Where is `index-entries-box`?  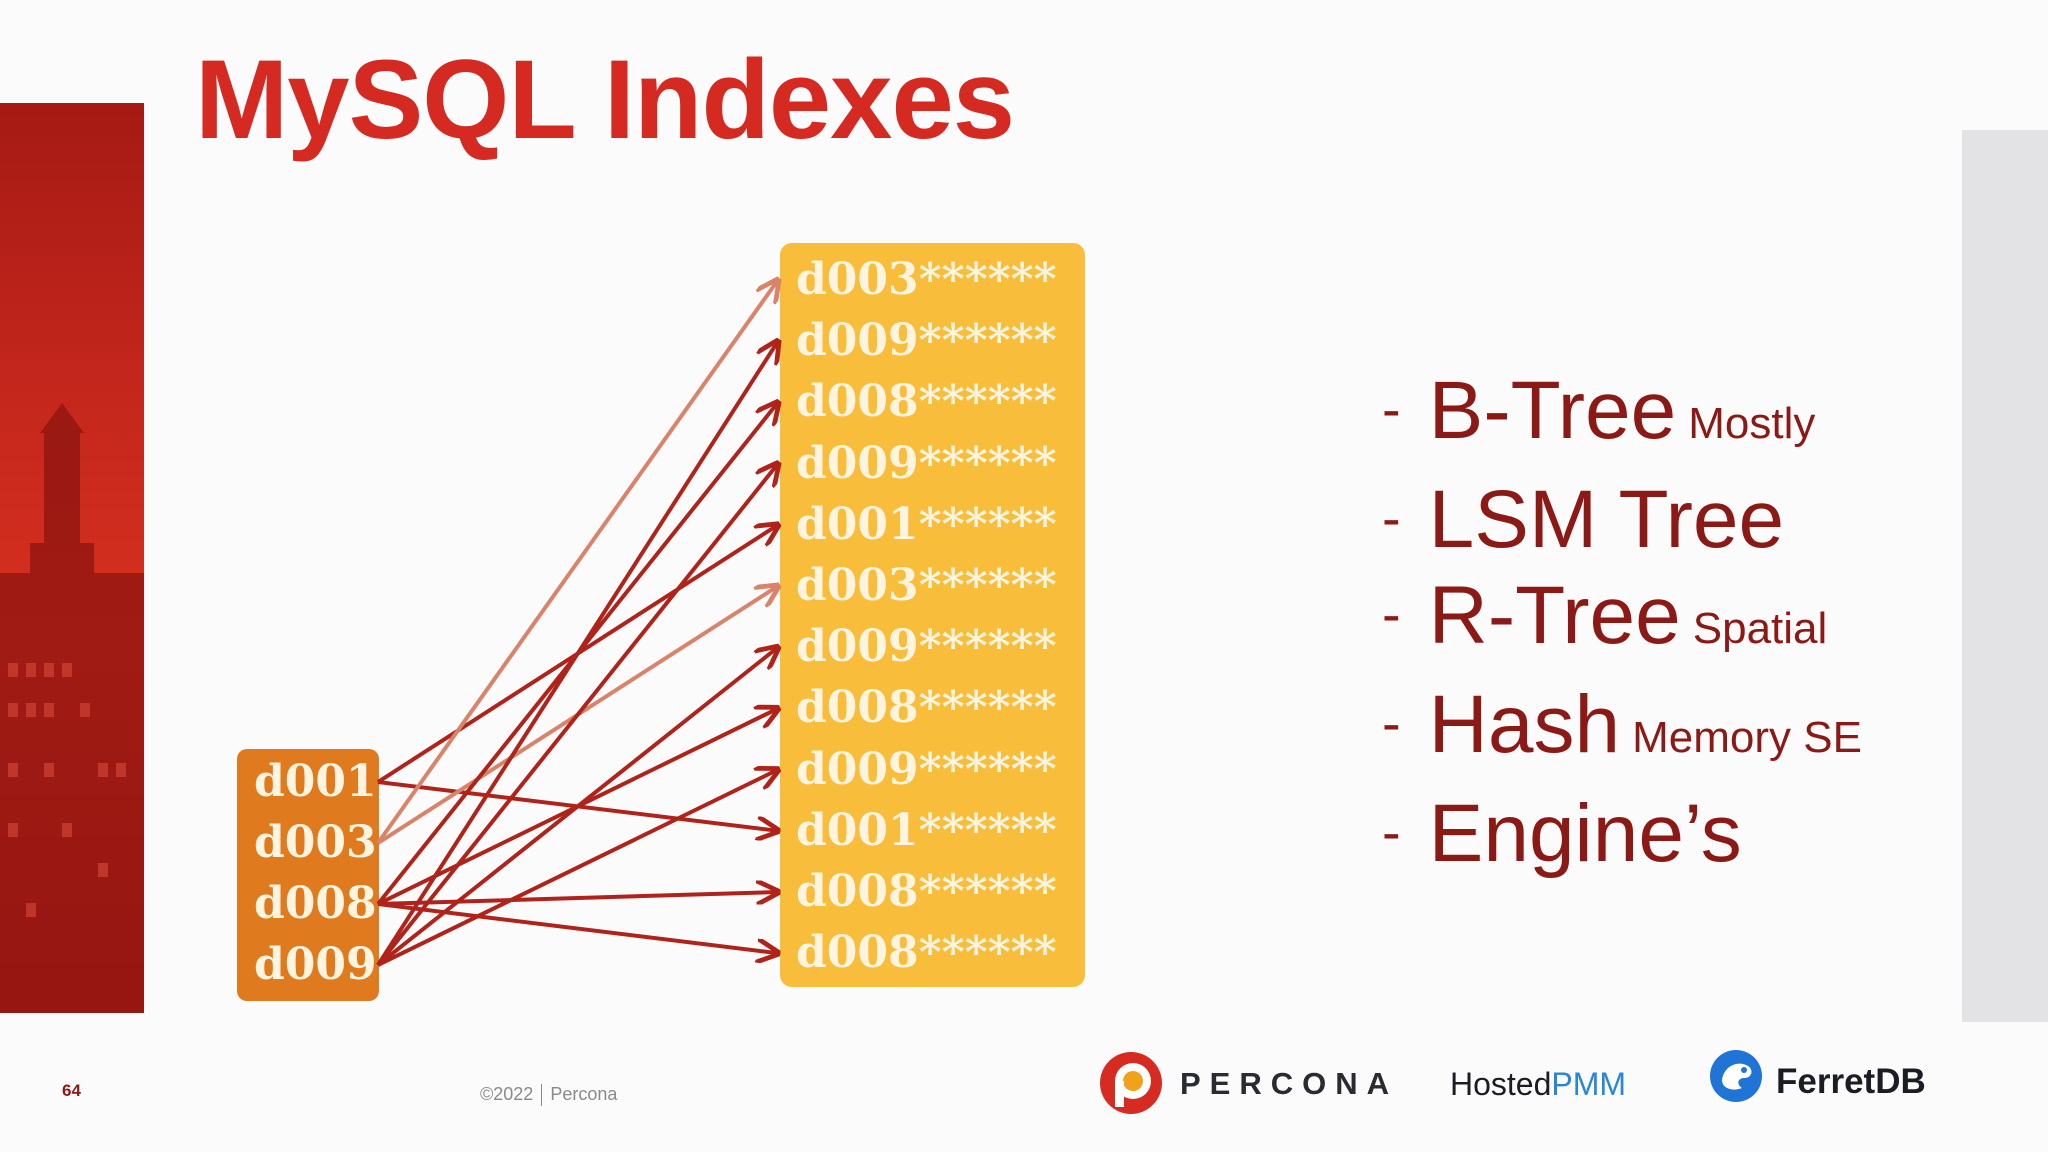 index-entries-box is located at coordinates (932, 615).